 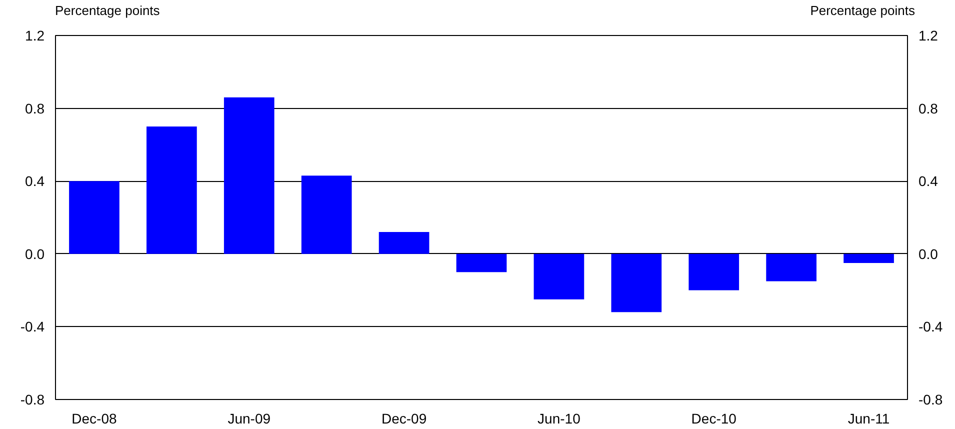 I want to click on y-tick-label: 0.0, so click(x=35, y=254).